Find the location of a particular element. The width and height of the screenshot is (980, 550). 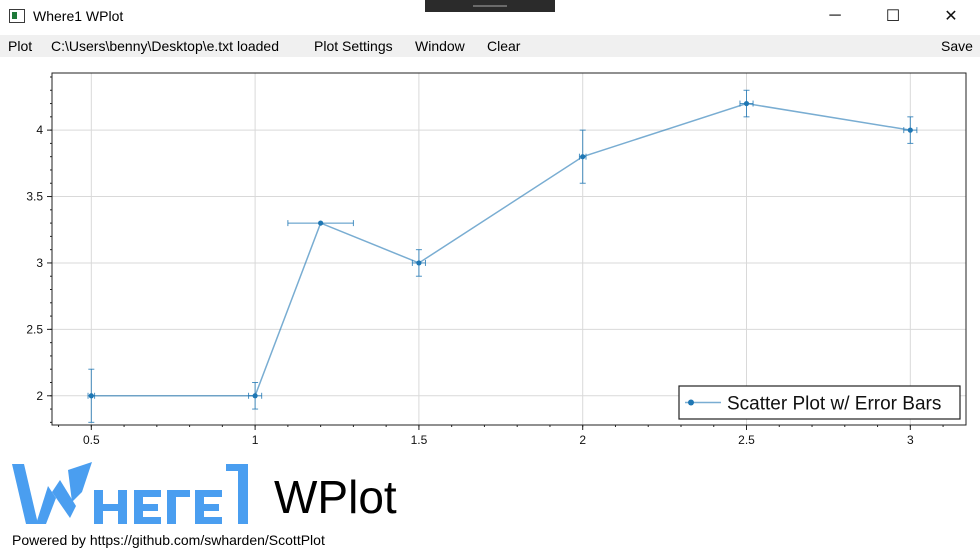

close-icon: ✕ is located at coordinates (951, 16).